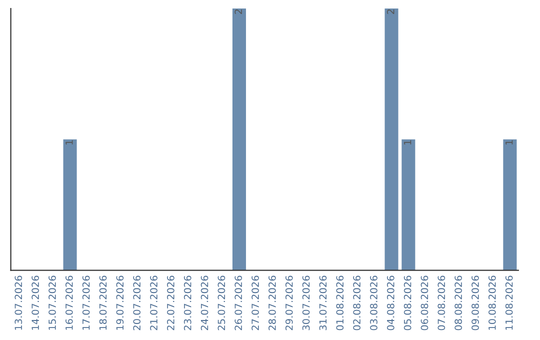 The width and height of the screenshot is (540, 340). I want to click on x-tick-label: 06.08.2026, so click(424, 303).